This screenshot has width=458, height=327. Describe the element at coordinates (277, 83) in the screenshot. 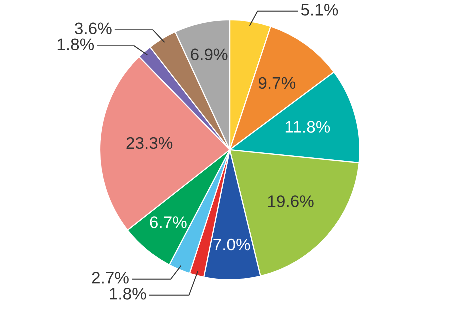

I see `data-label: 9.7%` at that location.